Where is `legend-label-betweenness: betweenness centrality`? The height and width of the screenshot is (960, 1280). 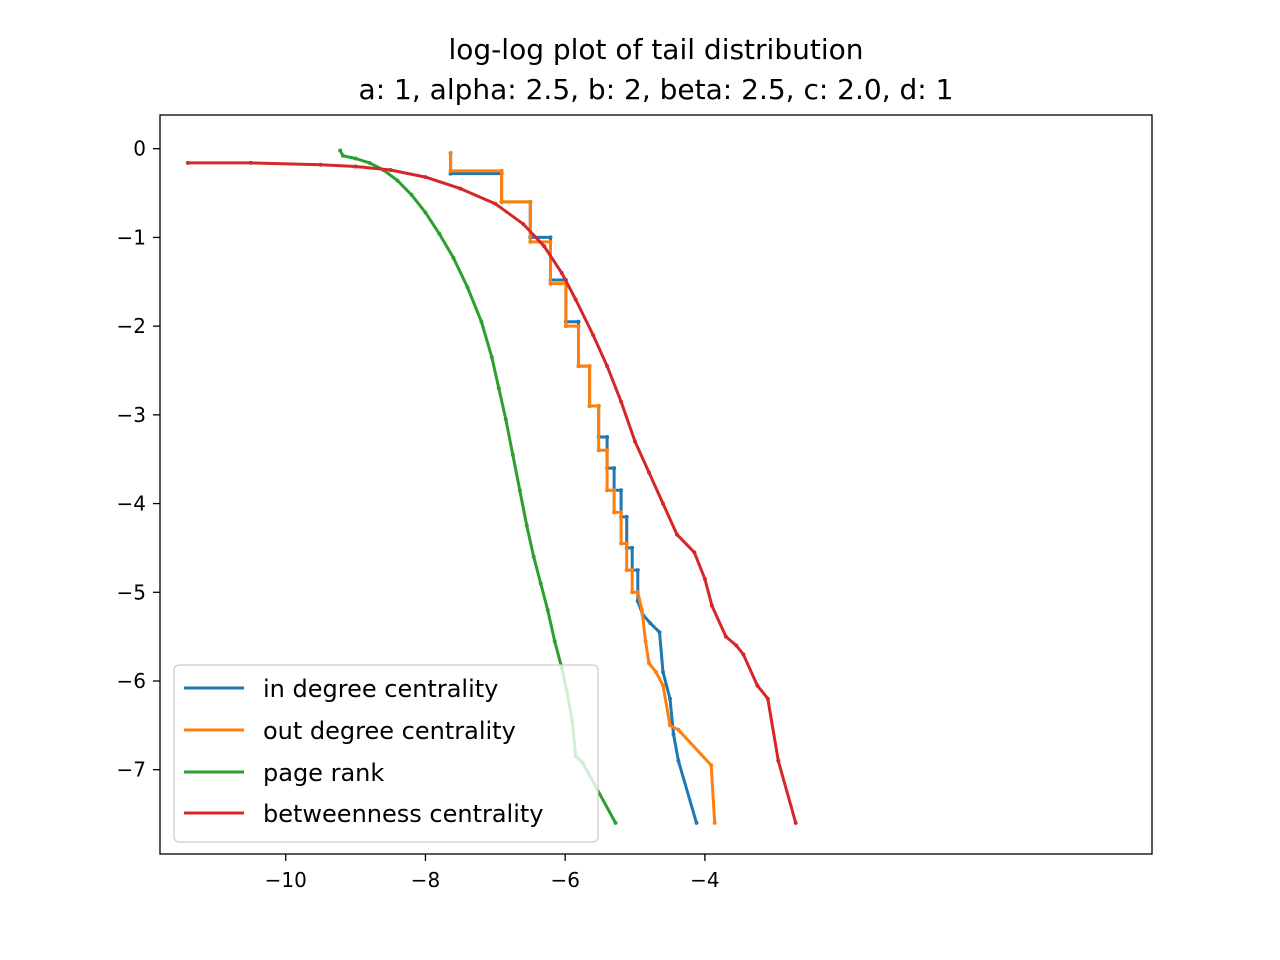 legend-label-betweenness: betweenness centrality is located at coordinates (403, 814).